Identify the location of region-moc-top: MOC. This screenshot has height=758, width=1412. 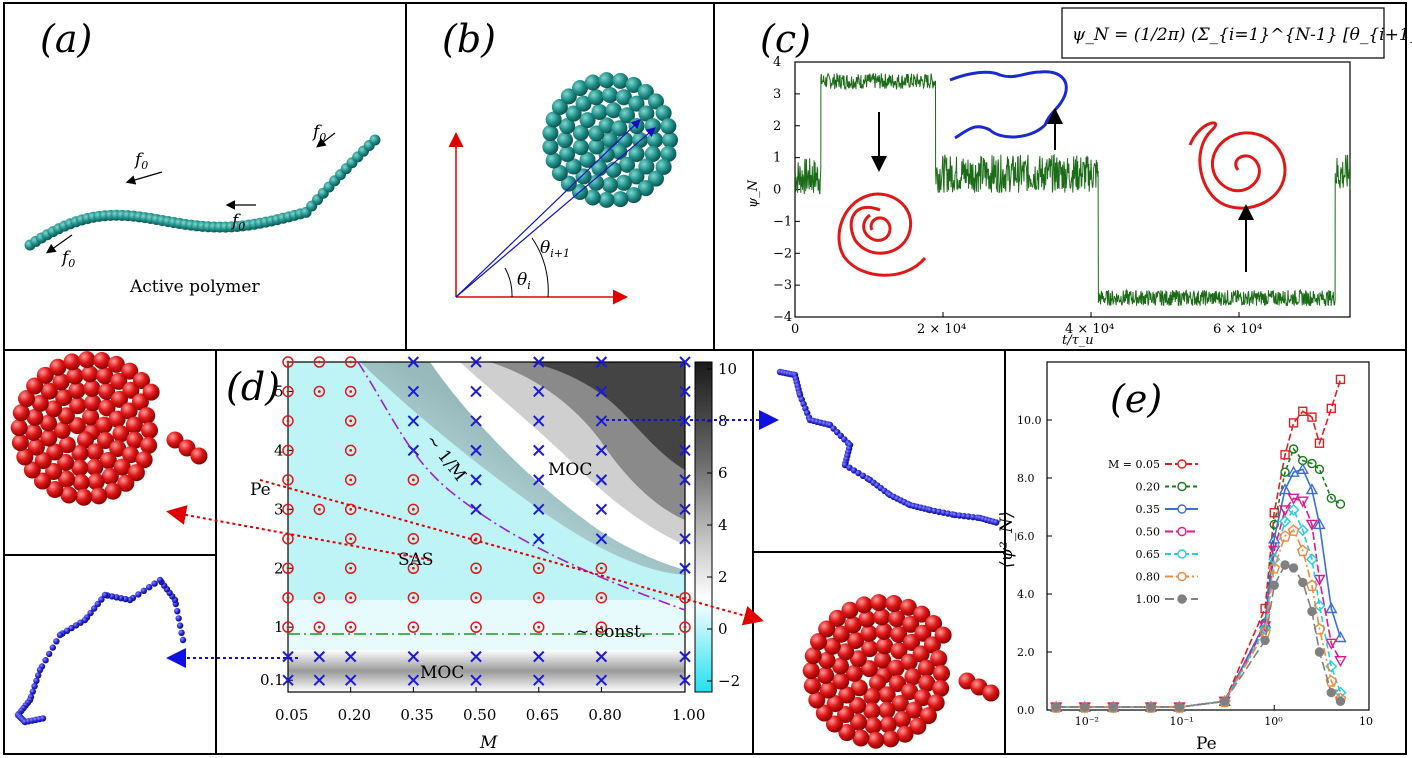
(570, 470).